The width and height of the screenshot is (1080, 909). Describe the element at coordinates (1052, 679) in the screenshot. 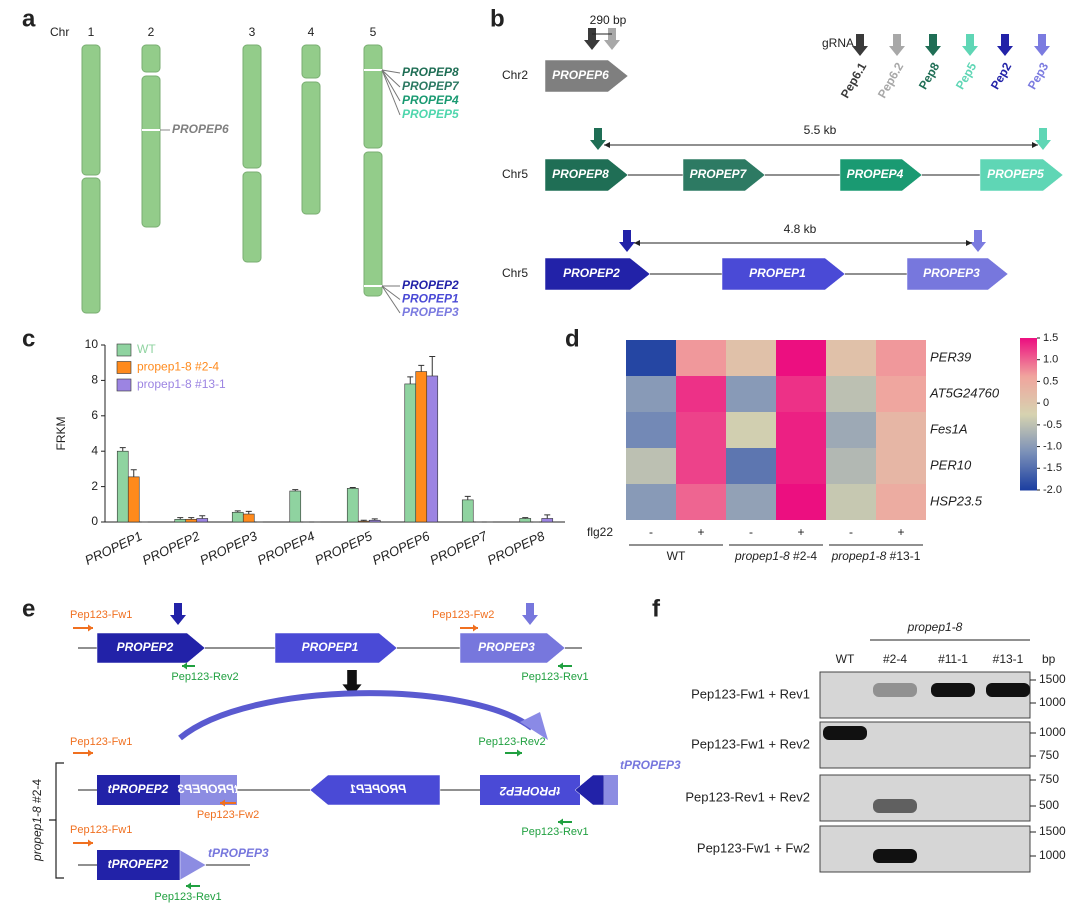

I see `marker-label: 1500` at that location.